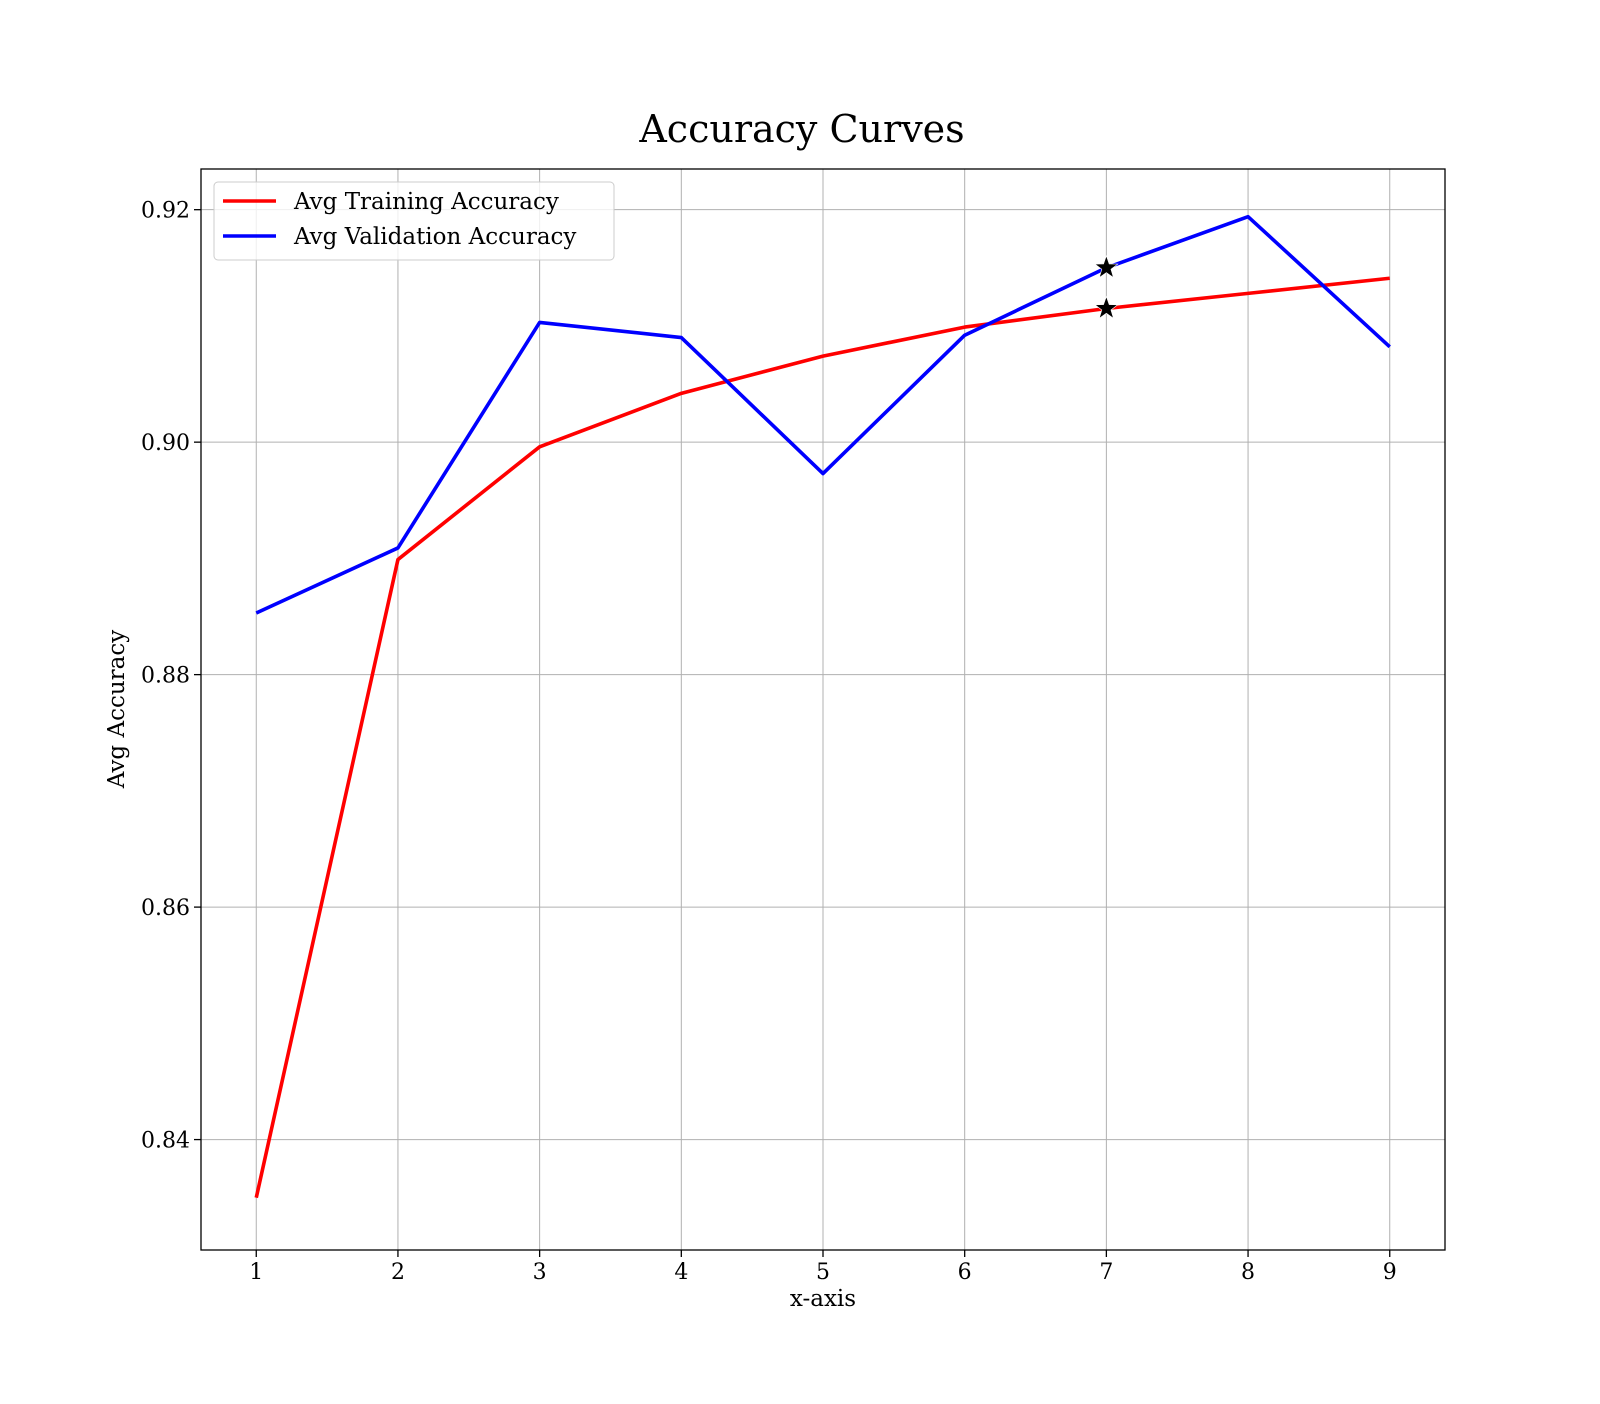  I want to click on x-tick-label: 3, so click(540, 1272).